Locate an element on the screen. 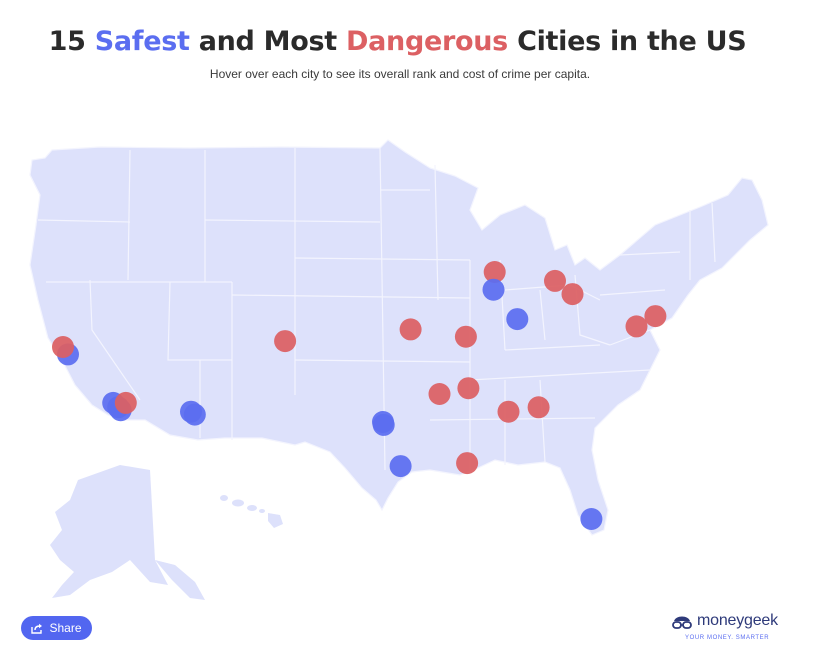  moneygeek-logo-icon is located at coordinates (682, 622).